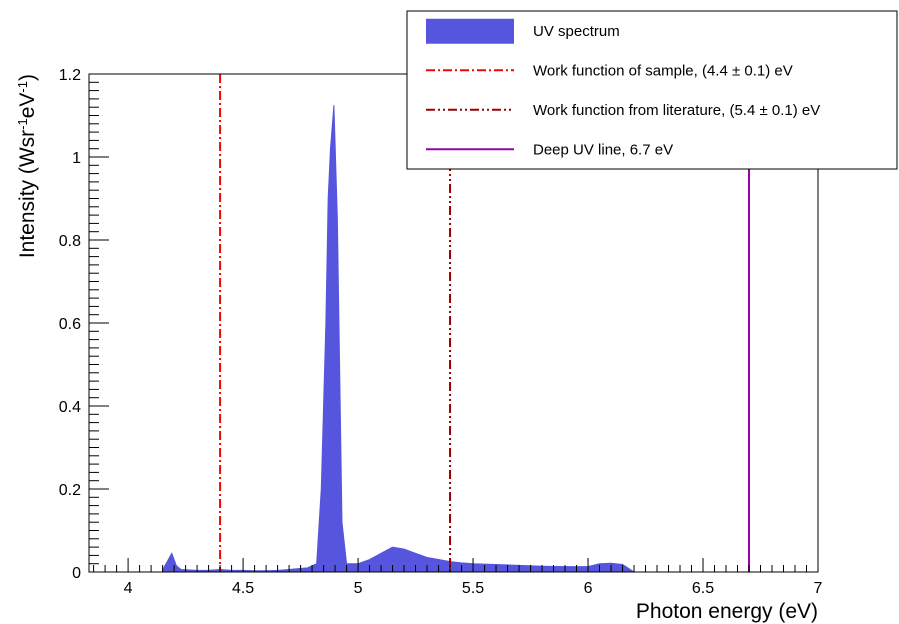  I want to click on y-tick-label: 0.4, so click(70, 407).